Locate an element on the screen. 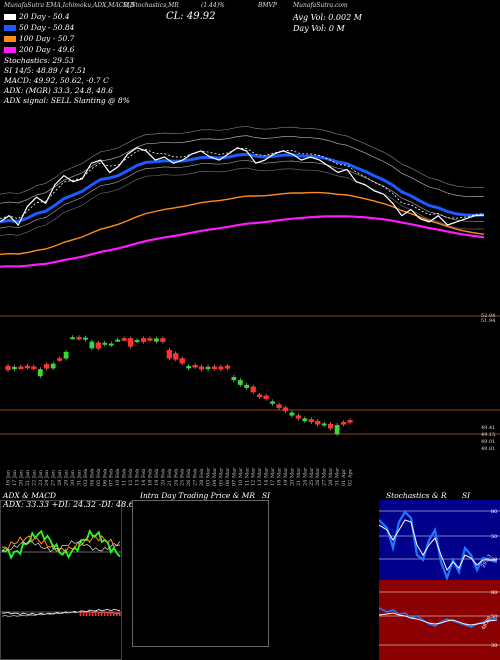  date-label: 25 Feb is located at coordinates (183, 477).